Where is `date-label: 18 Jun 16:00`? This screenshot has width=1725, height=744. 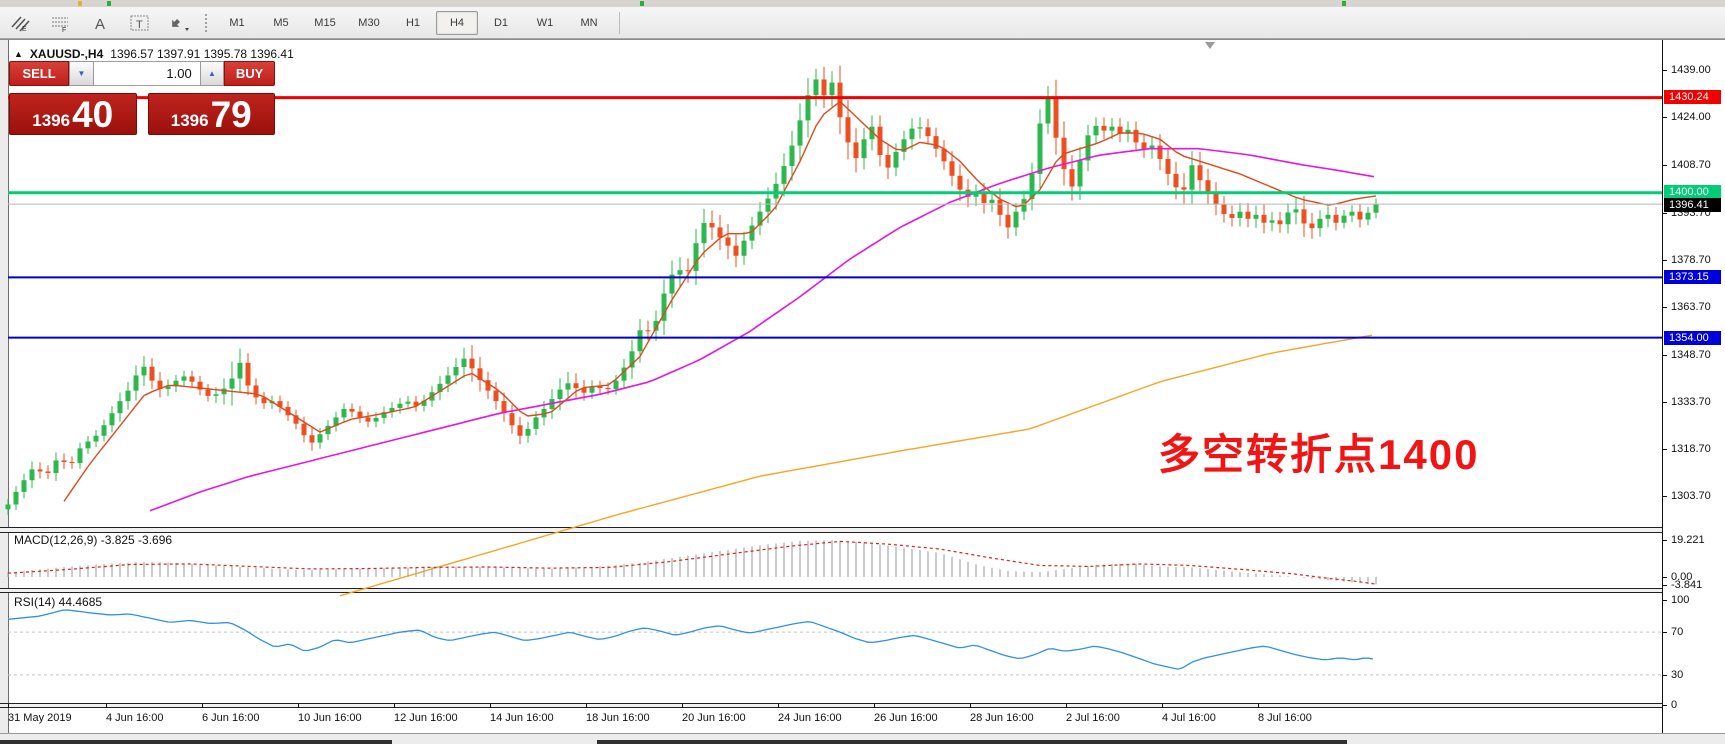
date-label: 18 Jun 16:00 is located at coordinates (618, 718).